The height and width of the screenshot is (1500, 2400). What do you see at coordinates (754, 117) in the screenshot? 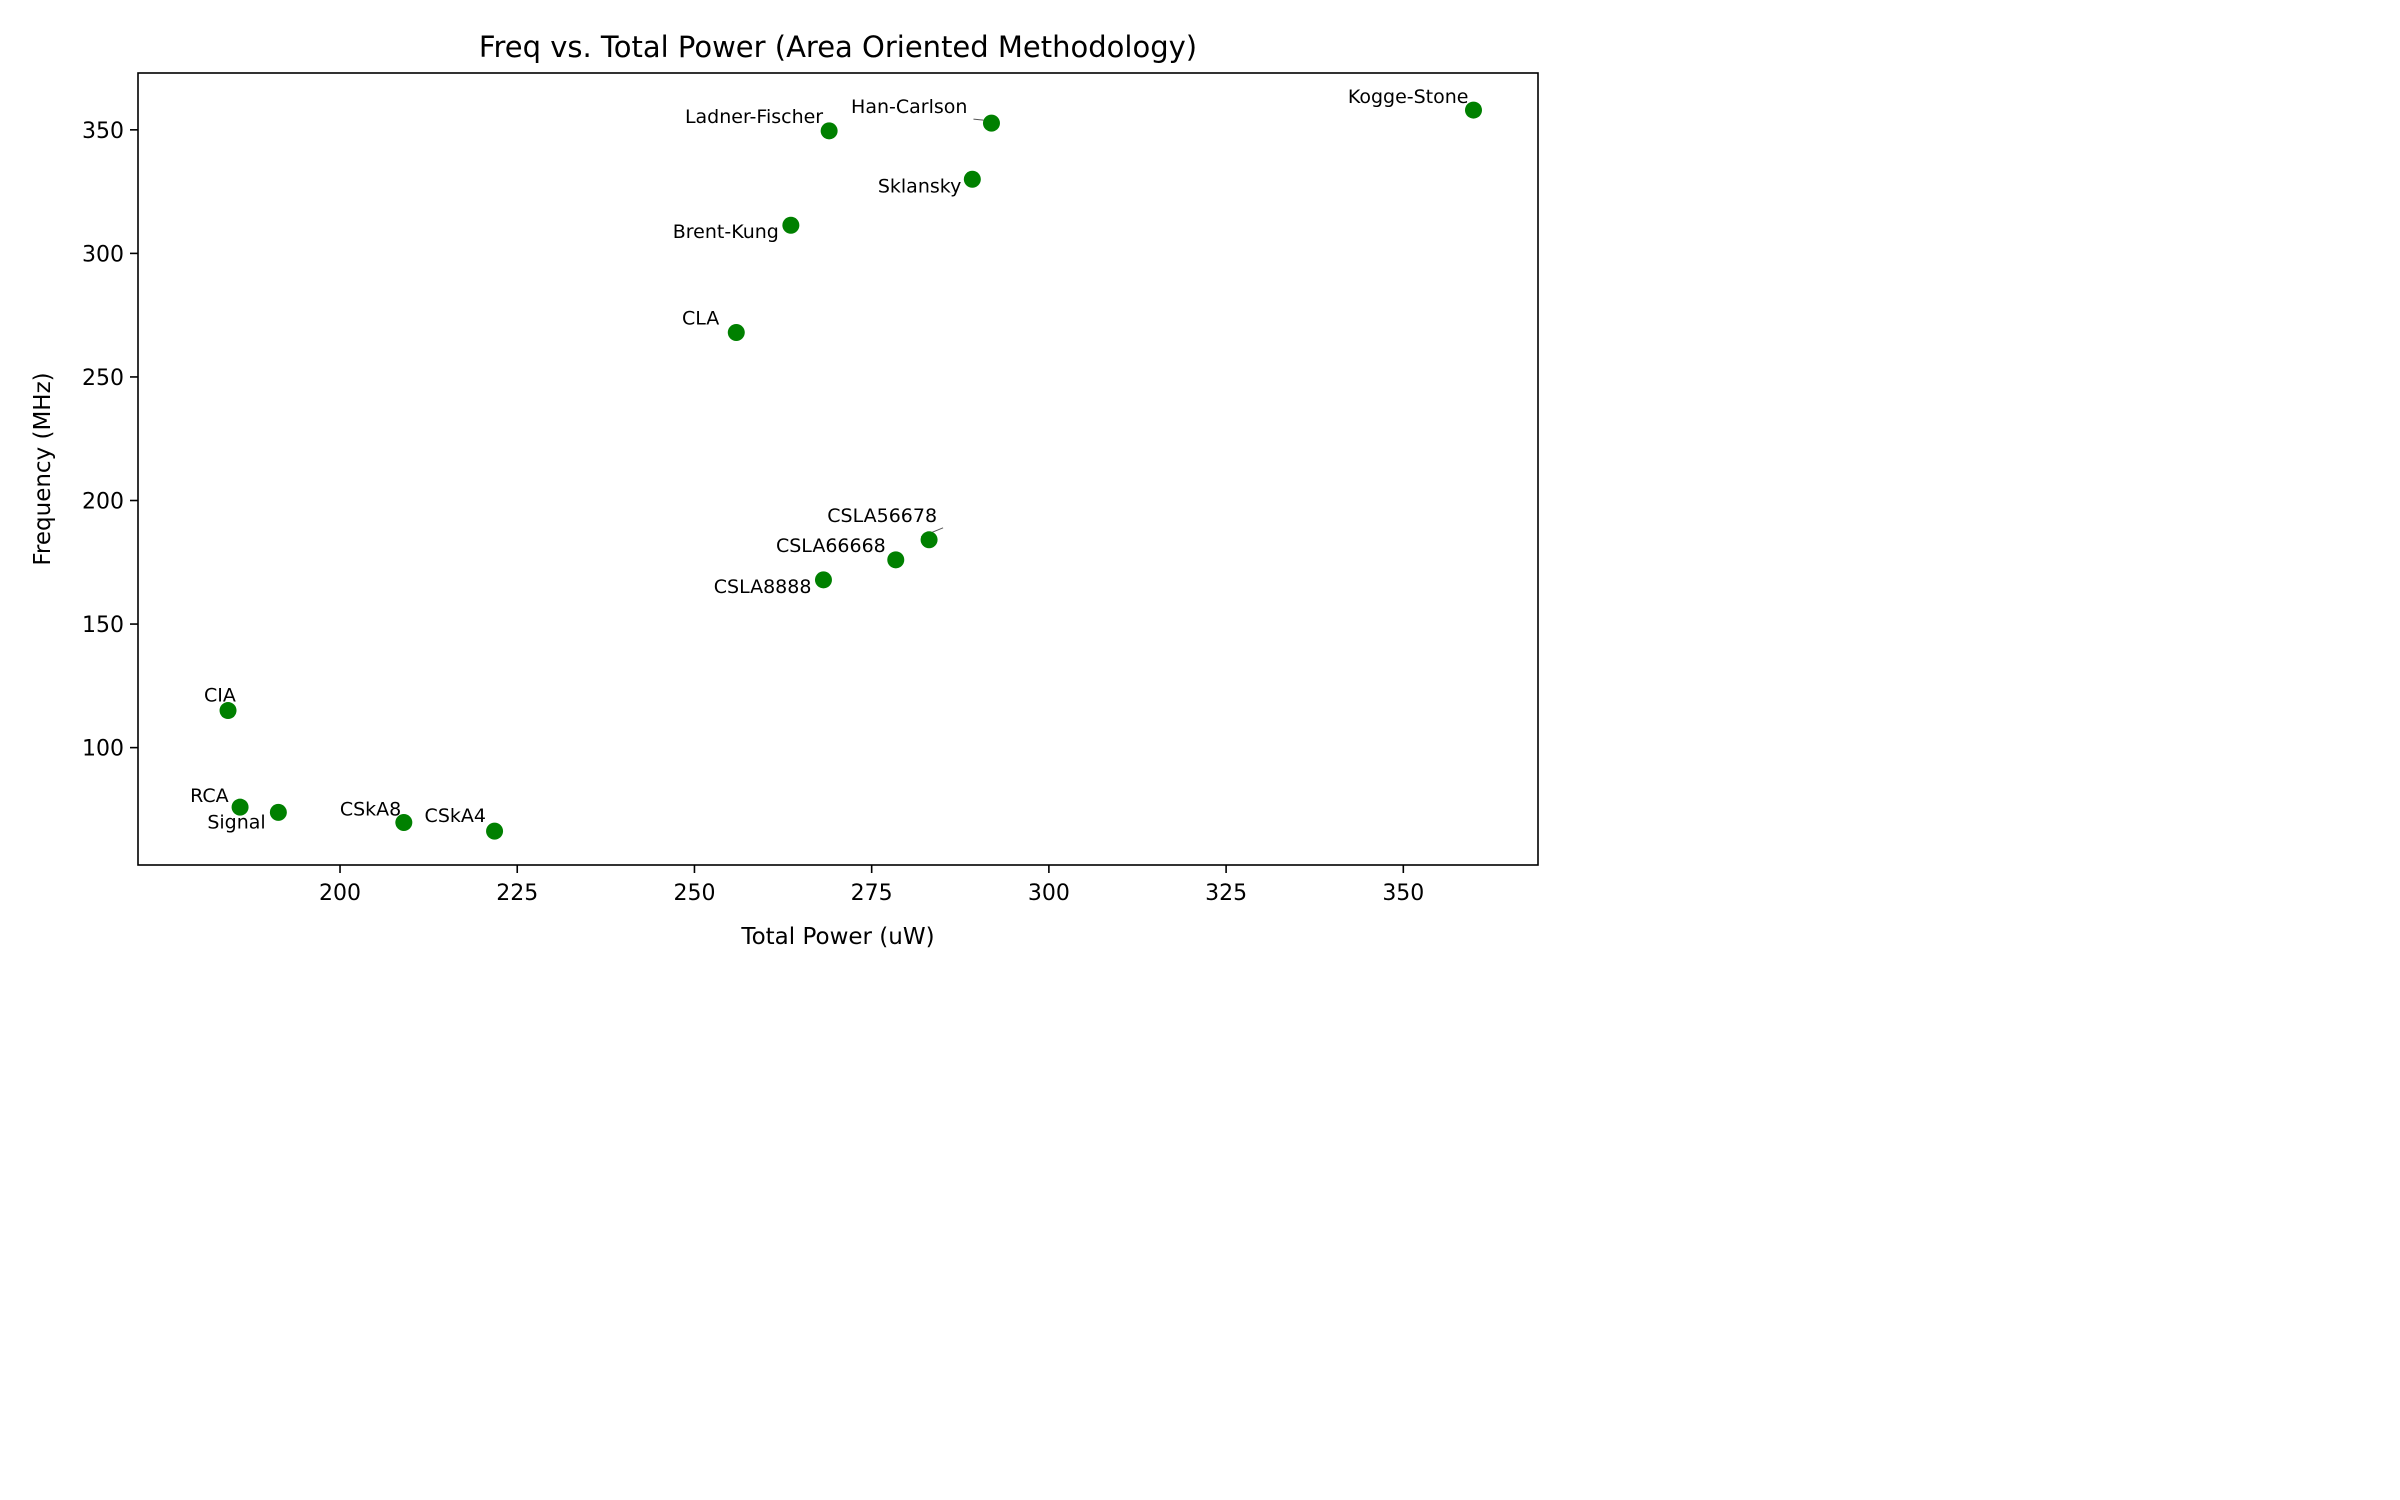
I see `point-label: Ladner-Fischer` at bounding box center [754, 117].